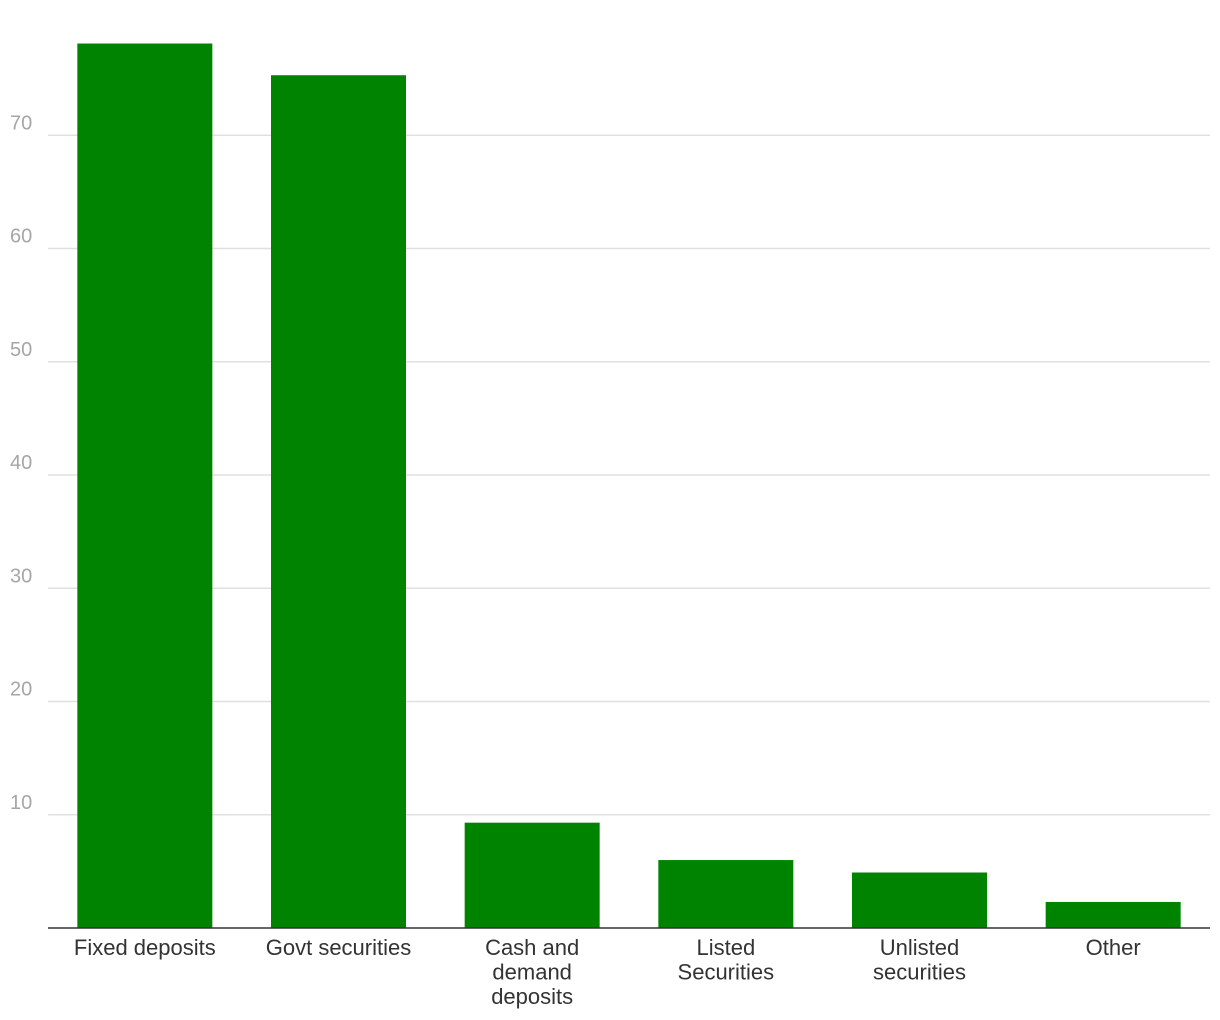 Image resolution: width=1220 pixels, height=1020 pixels. What do you see at coordinates (919, 972) in the screenshot?
I see `x-tick-label-line: securities` at bounding box center [919, 972].